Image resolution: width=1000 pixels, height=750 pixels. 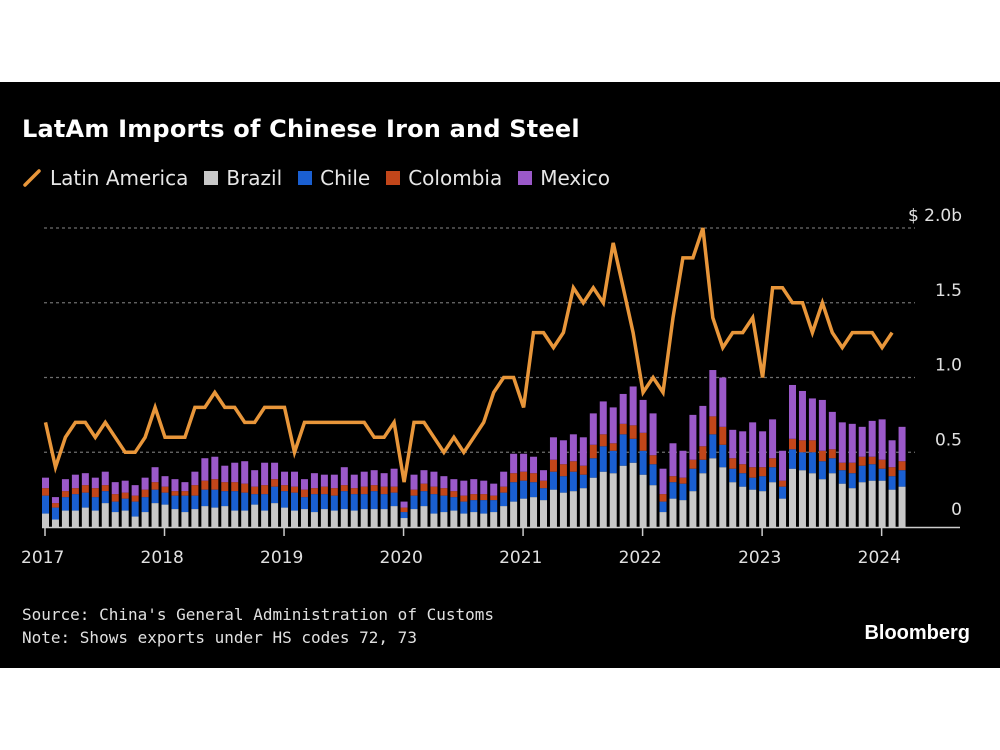 What do you see at coordinates (42, 558) in the screenshot?
I see `x-tick-label: 2017` at bounding box center [42, 558].